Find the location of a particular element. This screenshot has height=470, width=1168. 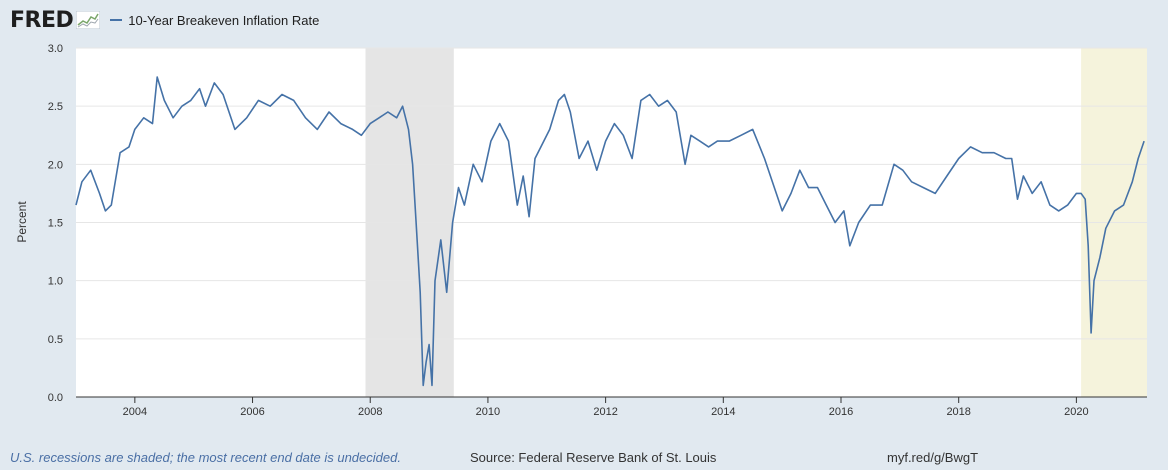

fred-logo: FRED is located at coordinates (42, 20).